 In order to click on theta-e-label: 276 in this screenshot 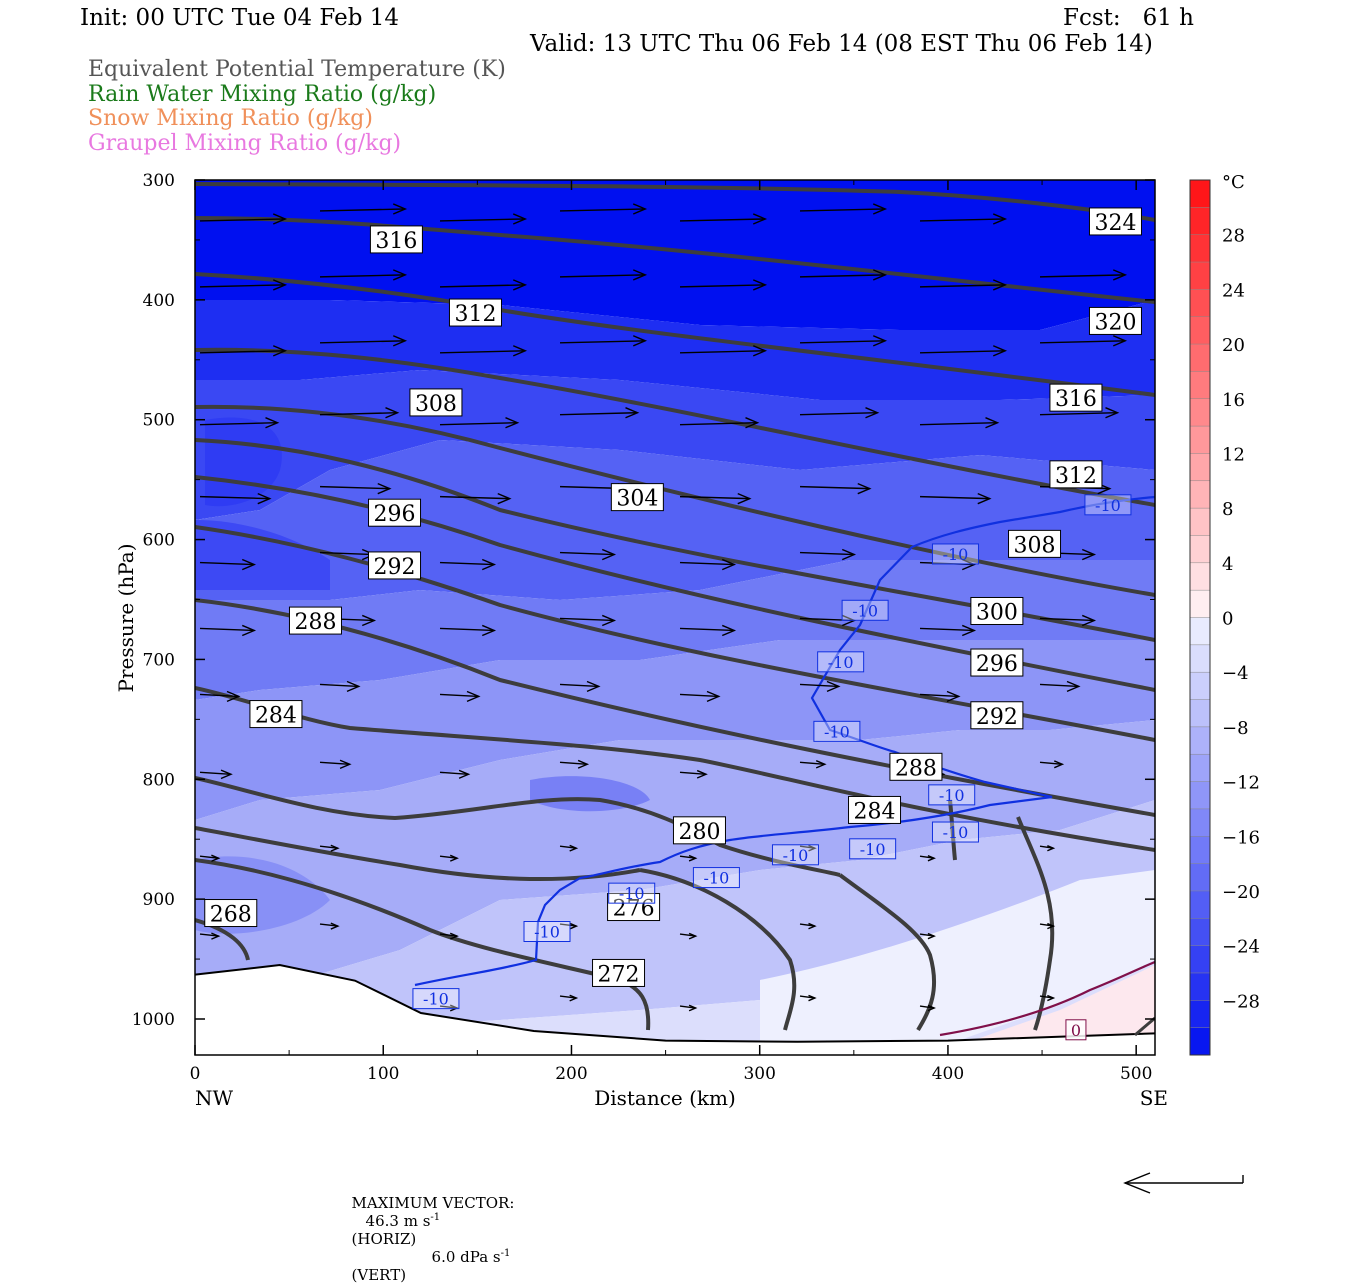, I will do `click(634, 909)`.